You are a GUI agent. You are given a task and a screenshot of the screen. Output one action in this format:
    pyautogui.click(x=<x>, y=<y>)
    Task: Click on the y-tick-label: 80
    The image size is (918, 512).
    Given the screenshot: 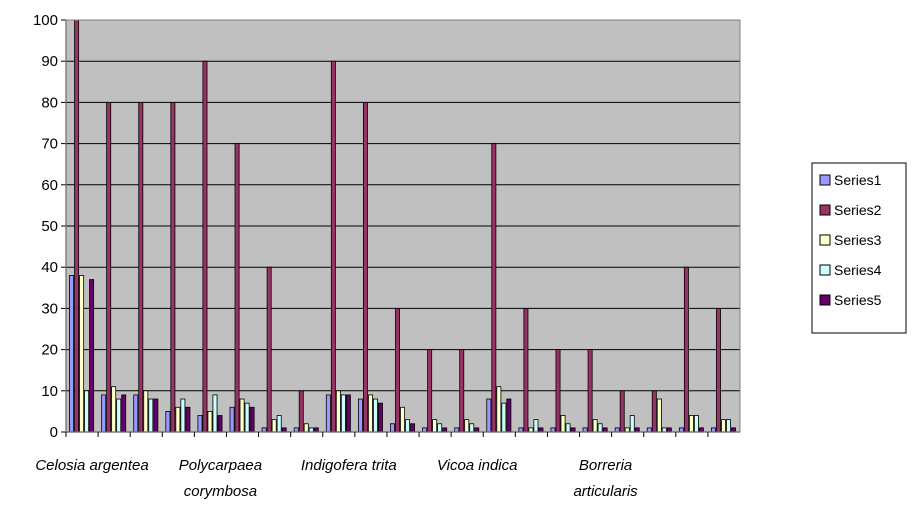 What is the action you would take?
    pyautogui.click(x=49, y=102)
    